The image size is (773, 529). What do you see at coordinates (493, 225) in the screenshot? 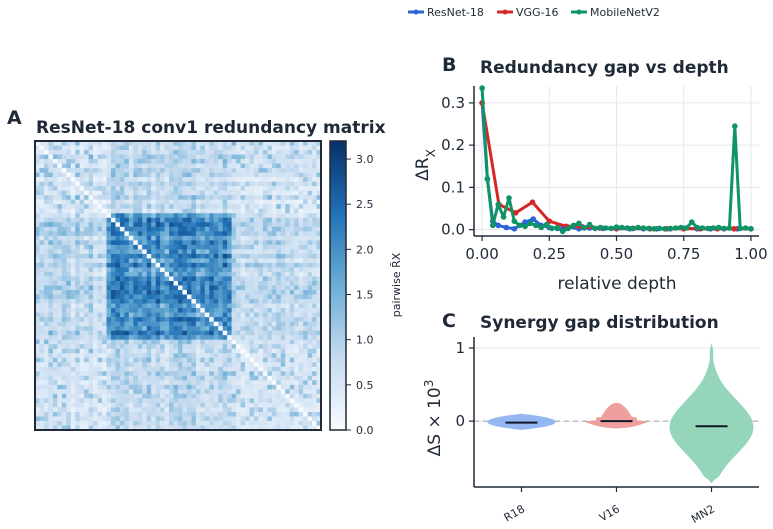
I see `data-point-mobilenetv2` at bounding box center [493, 225].